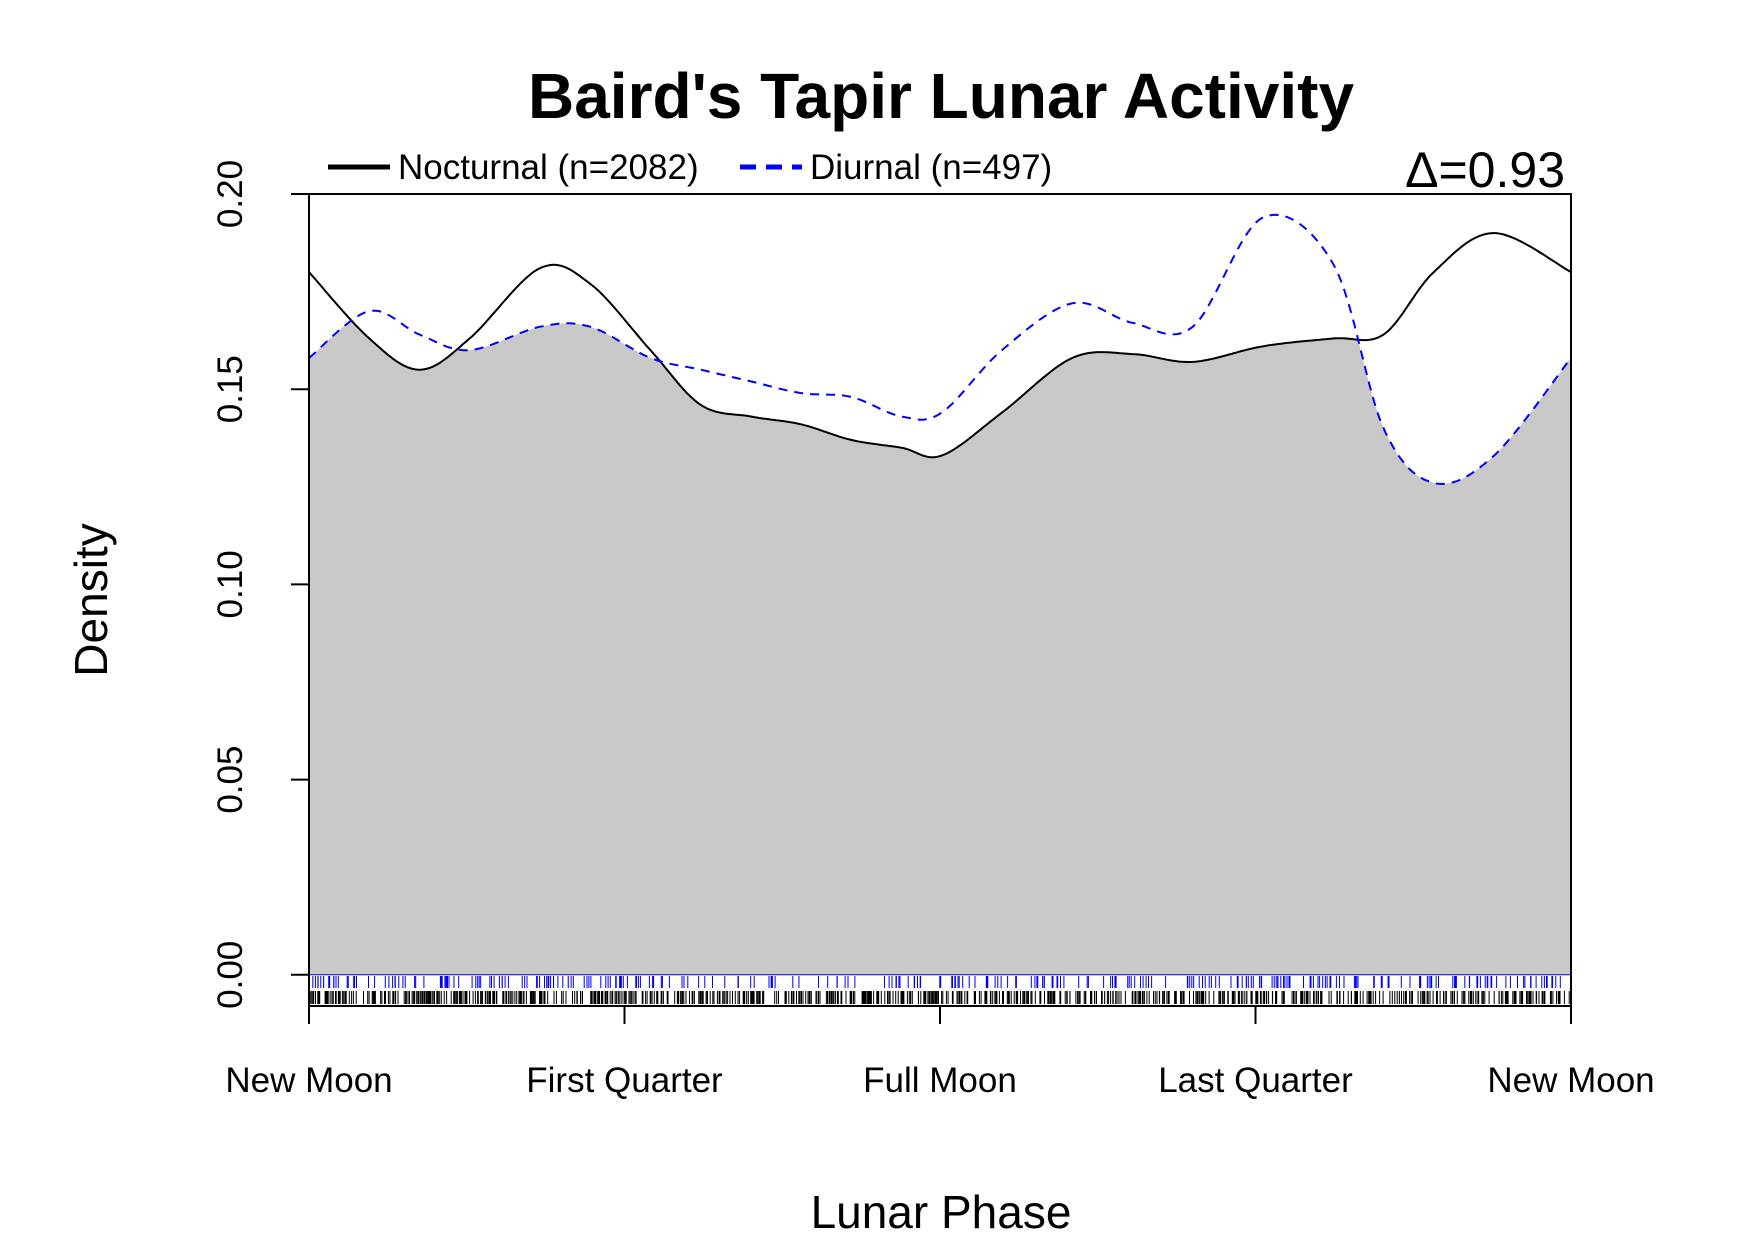 The width and height of the screenshot is (1754, 1250). I want to click on legend-diurnal-label: Diurnal (n=497), so click(931, 167).